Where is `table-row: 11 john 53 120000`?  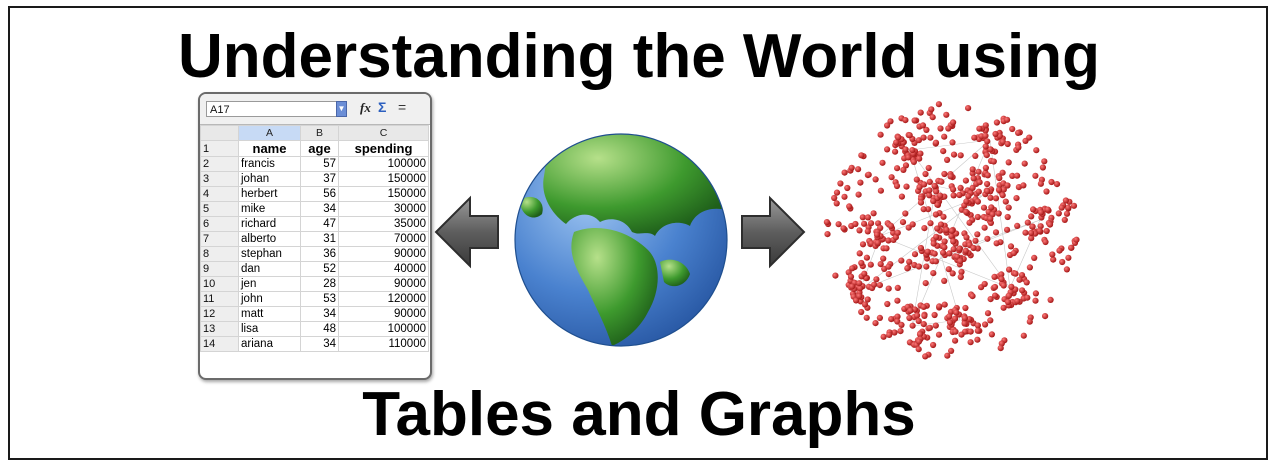
table-row: 11 john 53 120000 is located at coordinates (314, 299).